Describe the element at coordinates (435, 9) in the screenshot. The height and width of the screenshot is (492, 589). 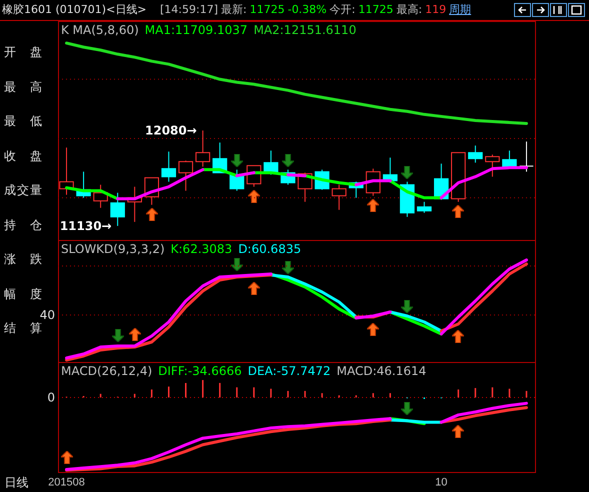
I see `text: 119` at that location.